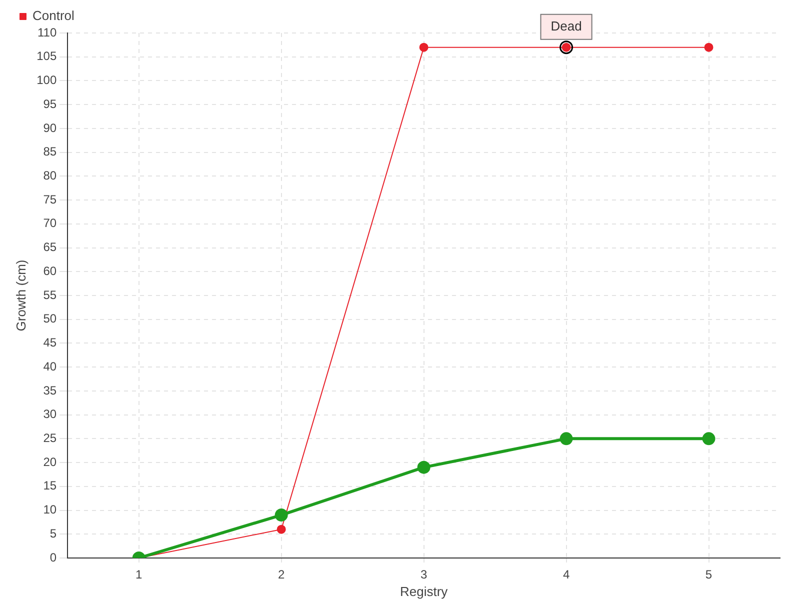  I want to click on y-tick-label: 50, so click(50, 319).